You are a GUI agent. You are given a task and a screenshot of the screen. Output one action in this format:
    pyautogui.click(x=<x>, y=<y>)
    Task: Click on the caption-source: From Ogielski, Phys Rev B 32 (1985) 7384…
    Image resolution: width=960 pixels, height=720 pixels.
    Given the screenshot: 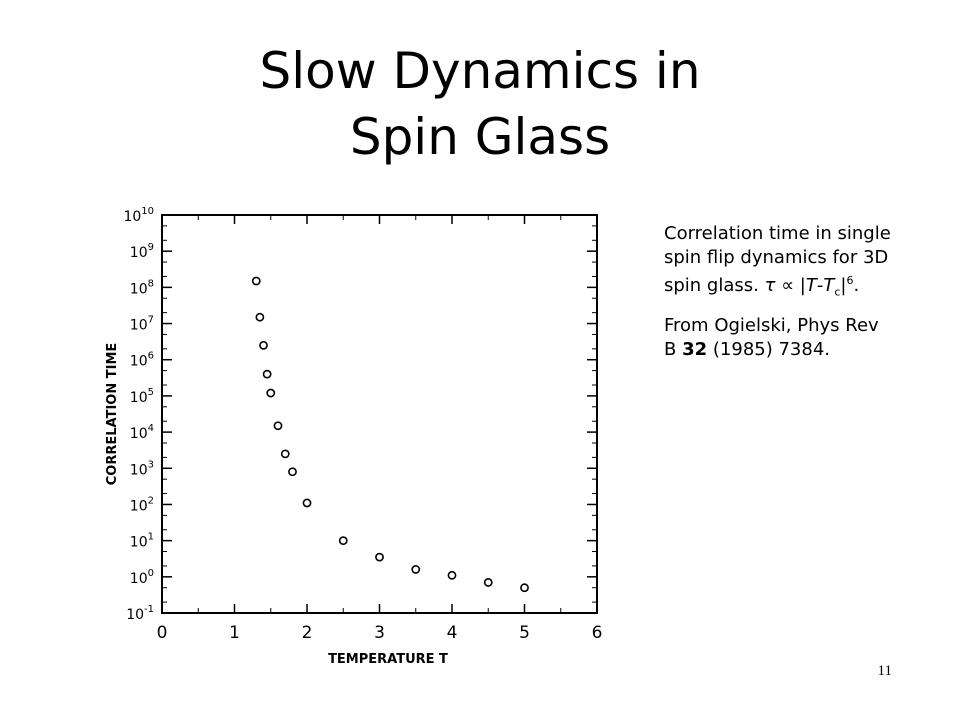 What is the action you would take?
    pyautogui.click(x=779, y=337)
    